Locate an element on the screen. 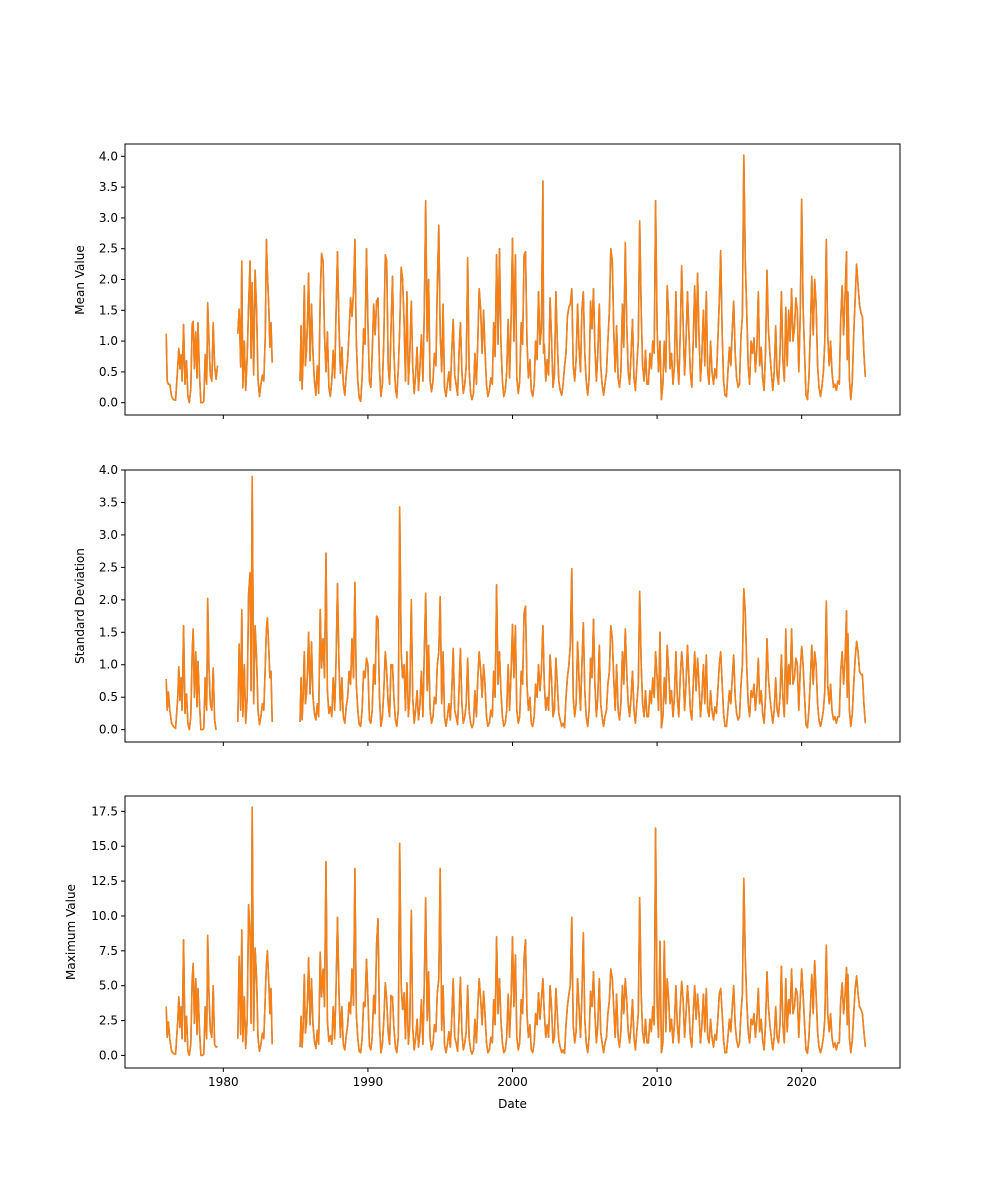 This screenshot has height=1200, width=1000. ytick-label-max: 5.0 is located at coordinates (108, 986).